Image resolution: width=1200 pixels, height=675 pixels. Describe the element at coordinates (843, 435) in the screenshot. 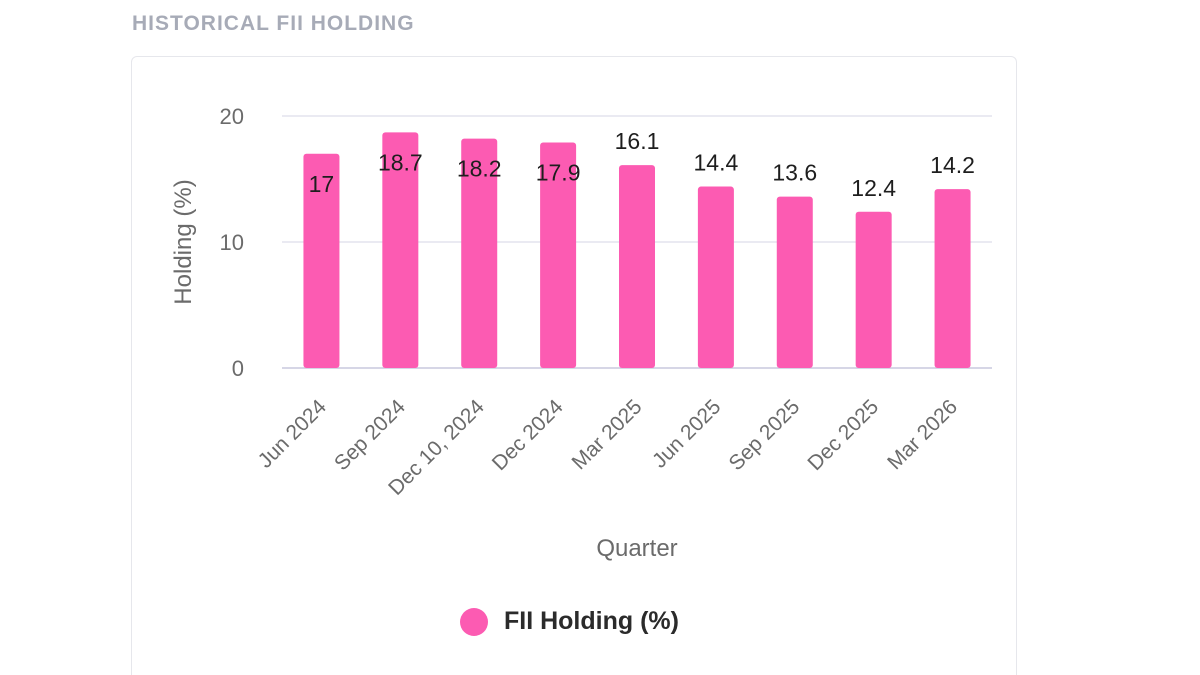

I see `x-tick-label: Dec 2025` at that location.